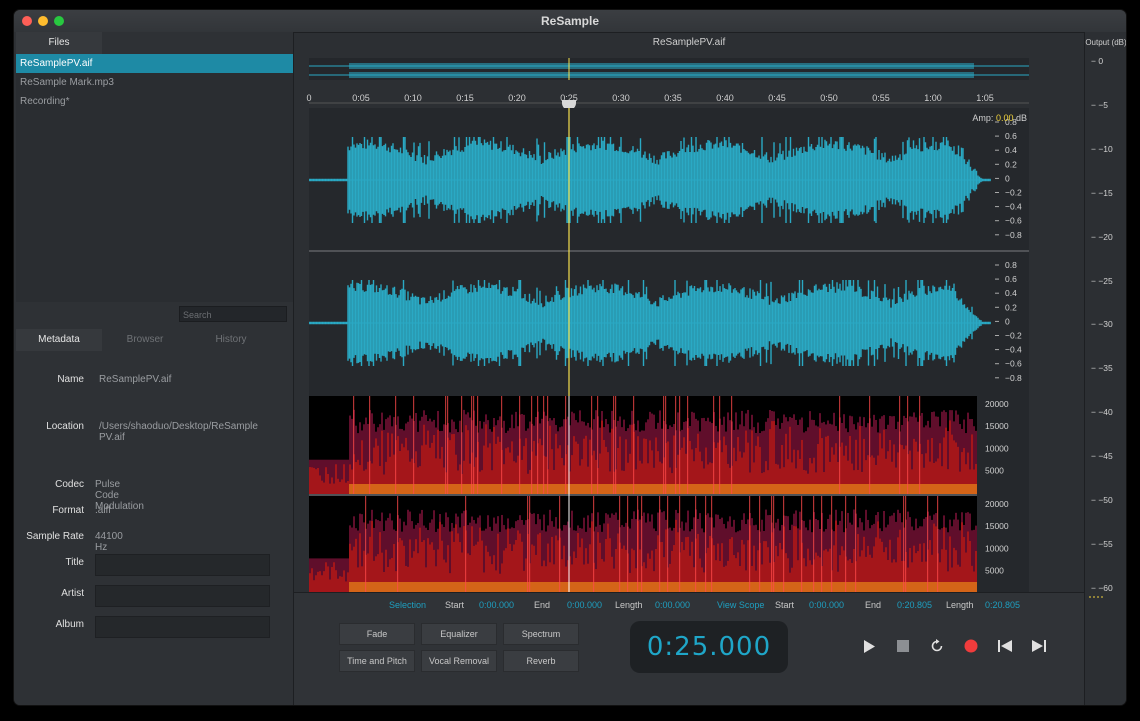 Image resolution: width=1140 pixels, height=721 pixels. Describe the element at coordinates (135, 379) in the screenshot. I see `name-value: ReSamplePV.aif` at that location.